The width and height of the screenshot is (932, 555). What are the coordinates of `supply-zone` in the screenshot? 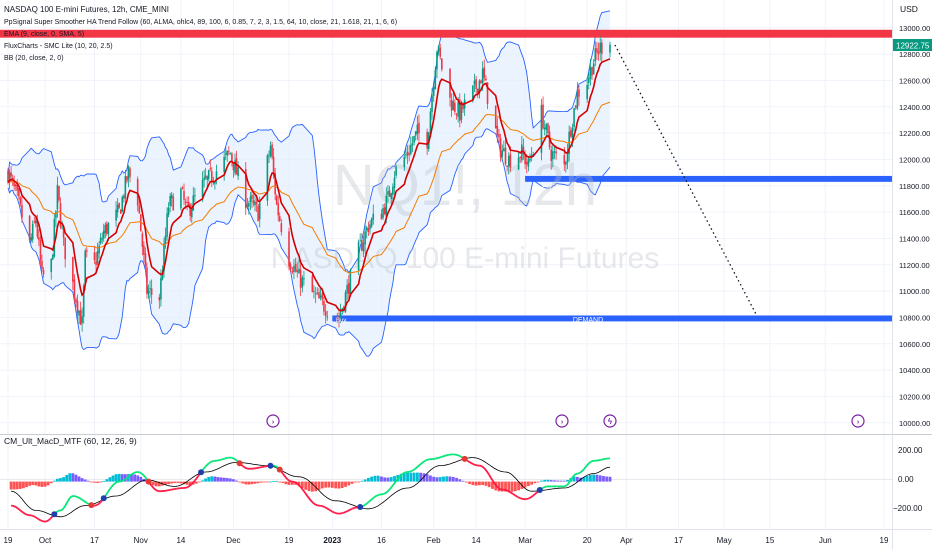 It's located at (446, 34).